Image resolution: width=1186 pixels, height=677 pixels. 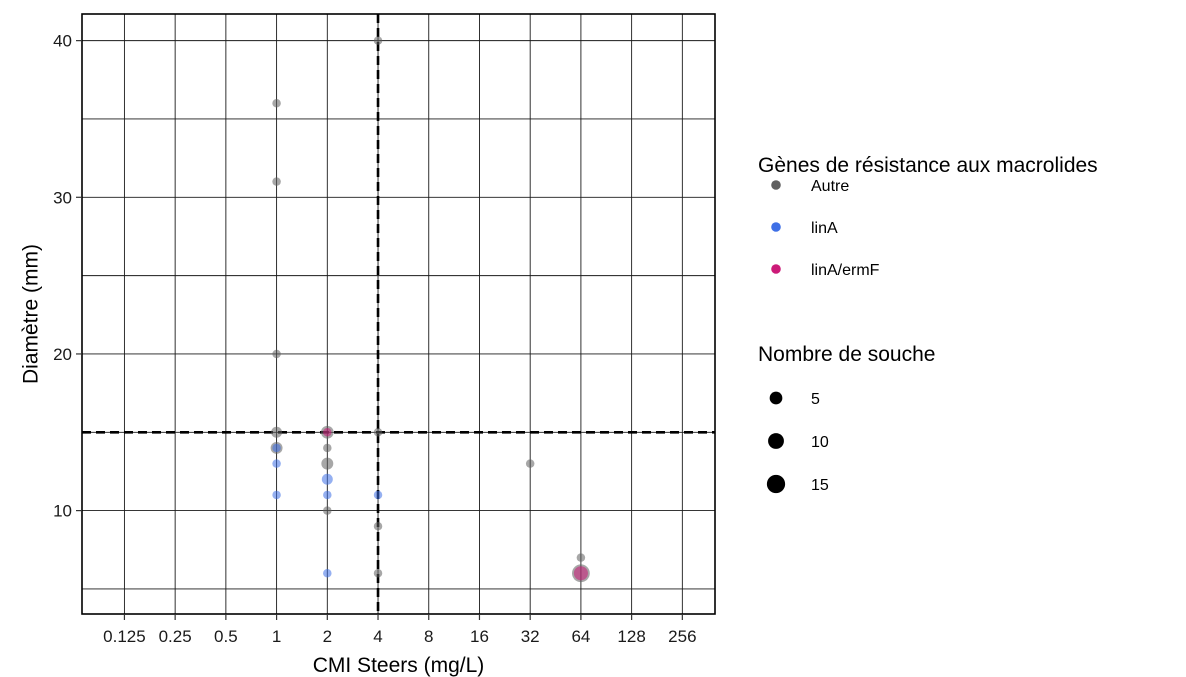 I want to click on legend-swatch-autre, so click(x=776, y=185).